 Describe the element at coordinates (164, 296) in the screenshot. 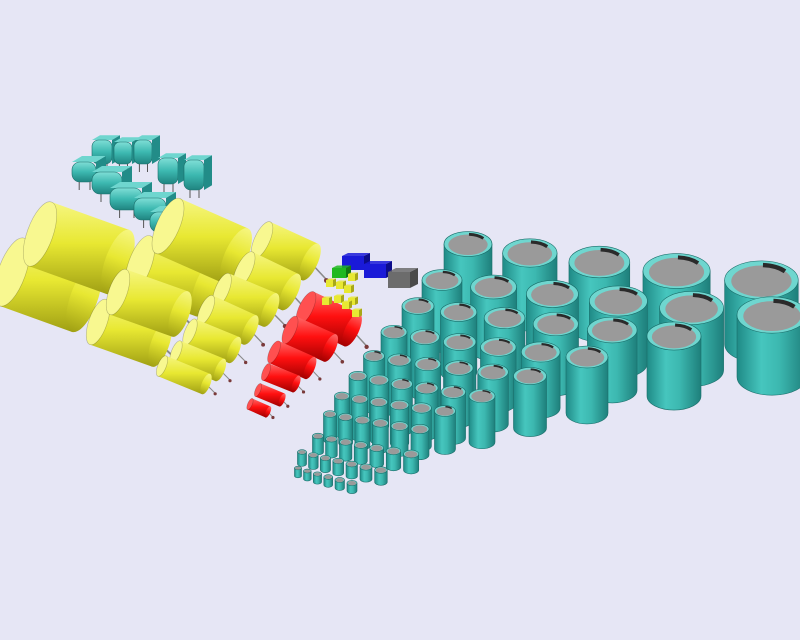

I see `yellow-axial-capacitor-group` at that location.